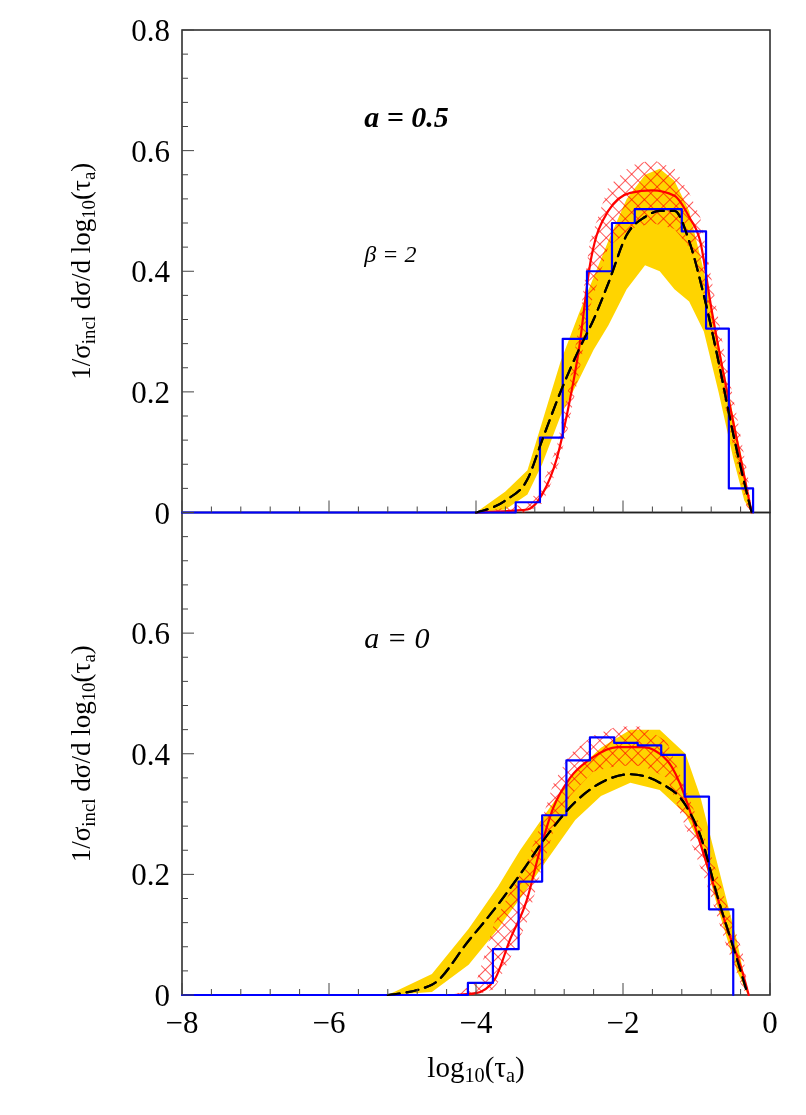 The height and width of the screenshot is (1115, 806). I want to click on annotation: a = 0.5, so click(406, 116).